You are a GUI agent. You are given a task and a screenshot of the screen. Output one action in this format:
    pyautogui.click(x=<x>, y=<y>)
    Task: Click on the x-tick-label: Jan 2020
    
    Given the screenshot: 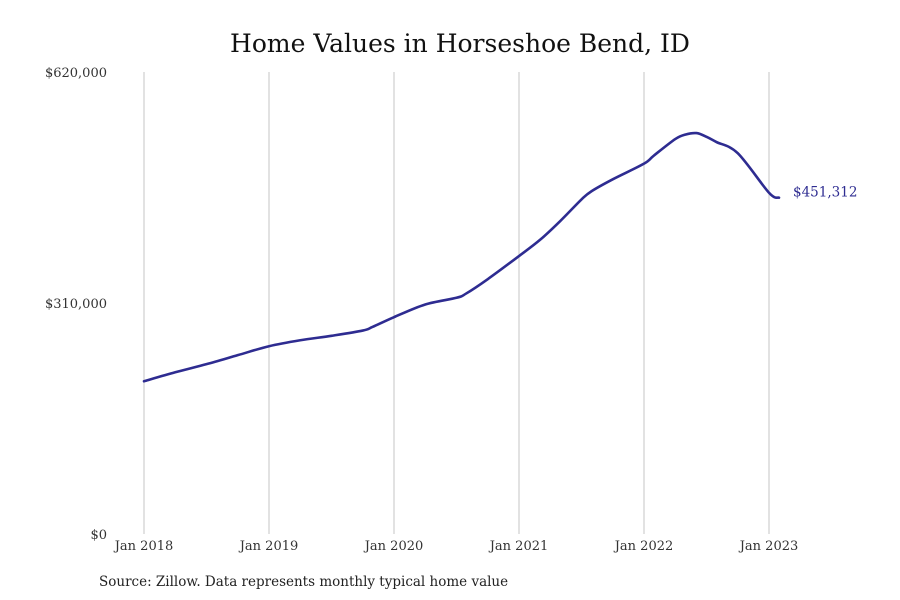 What is the action you would take?
    pyautogui.click(x=393, y=546)
    